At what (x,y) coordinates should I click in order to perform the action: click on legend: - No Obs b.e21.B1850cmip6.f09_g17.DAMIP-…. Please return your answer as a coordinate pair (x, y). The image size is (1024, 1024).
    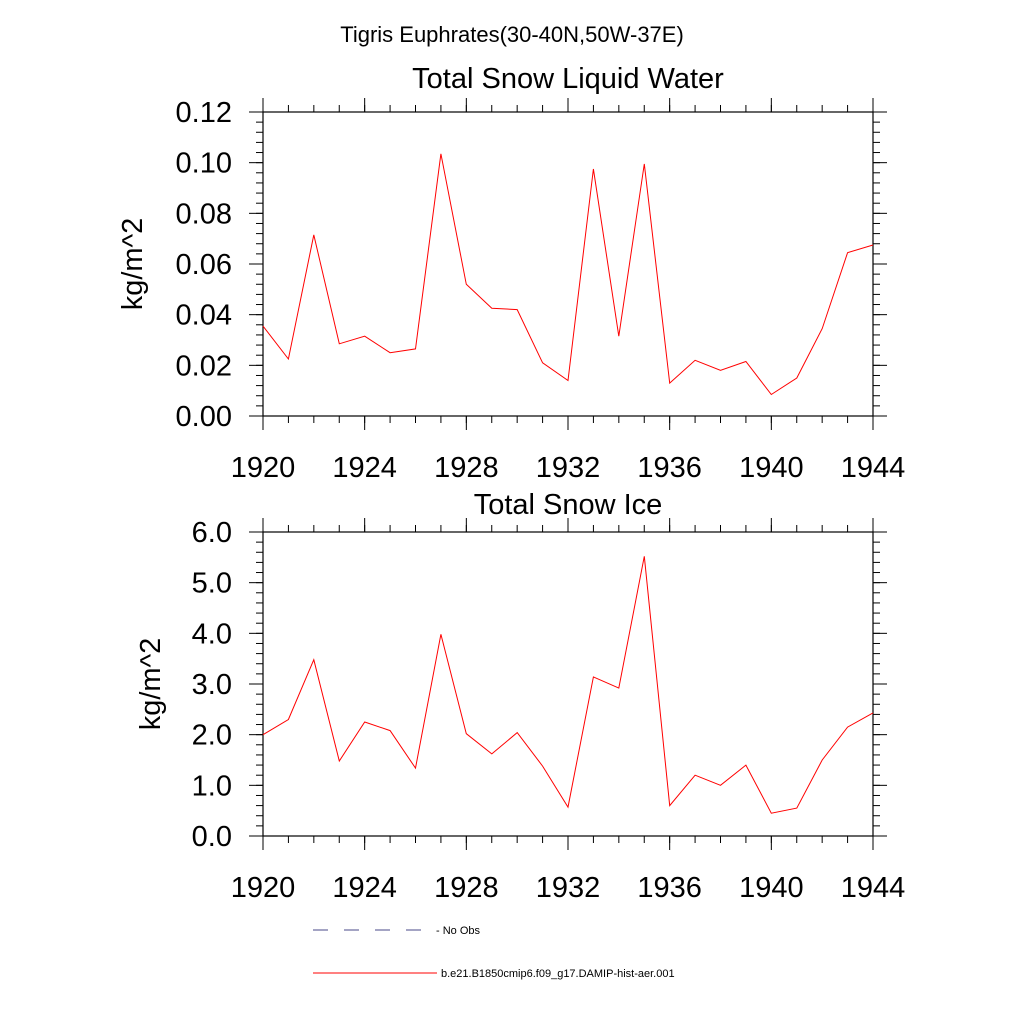
    Looking at the image, I should click on (494, 952).